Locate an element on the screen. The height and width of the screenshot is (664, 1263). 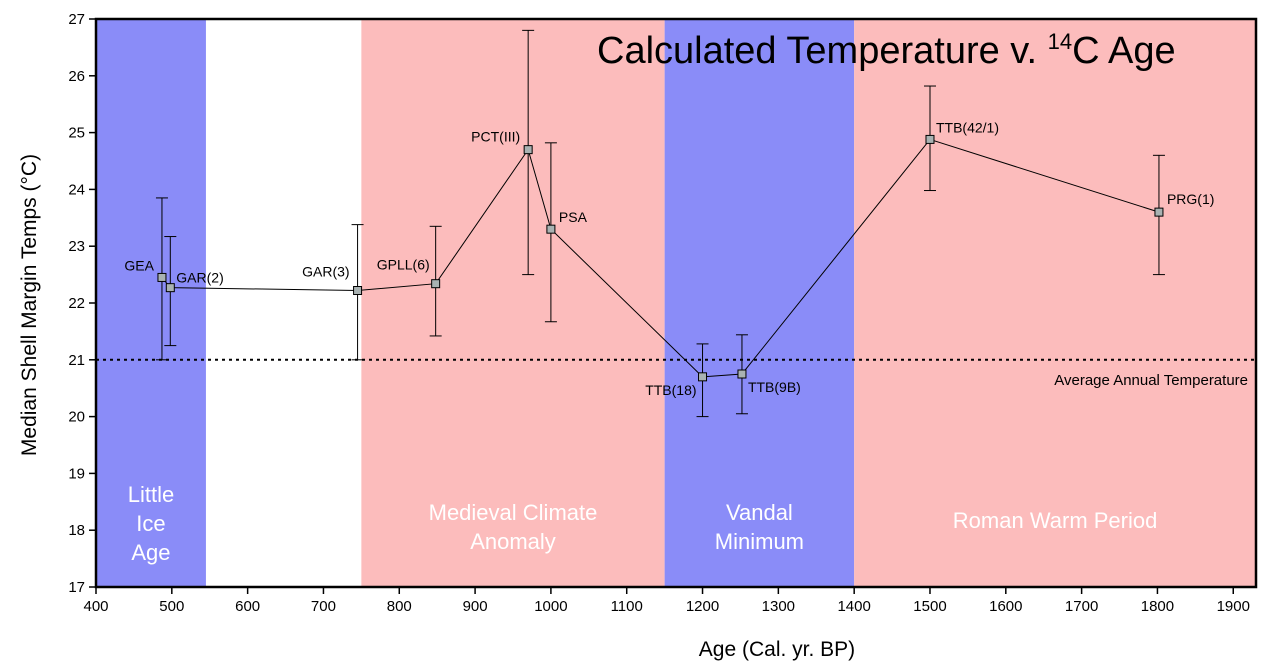
y-axis-ticks: 17 18 19 20 21 22 23 24 25 26 27 is located at coordinates (82, 303).